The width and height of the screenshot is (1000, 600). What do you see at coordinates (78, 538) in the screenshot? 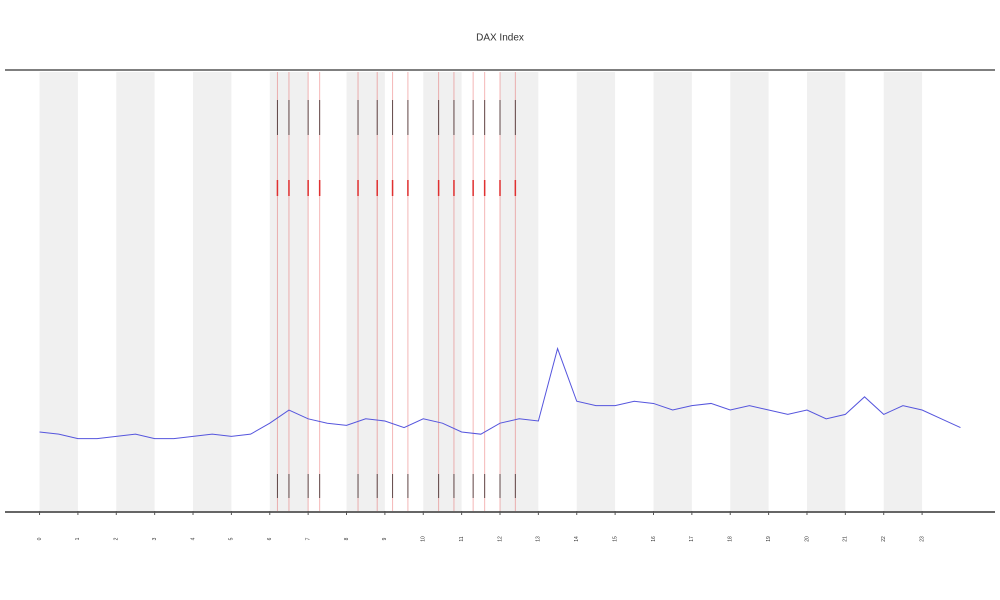
I see `x-tick-label: 1` at bounding box center [78, 538].